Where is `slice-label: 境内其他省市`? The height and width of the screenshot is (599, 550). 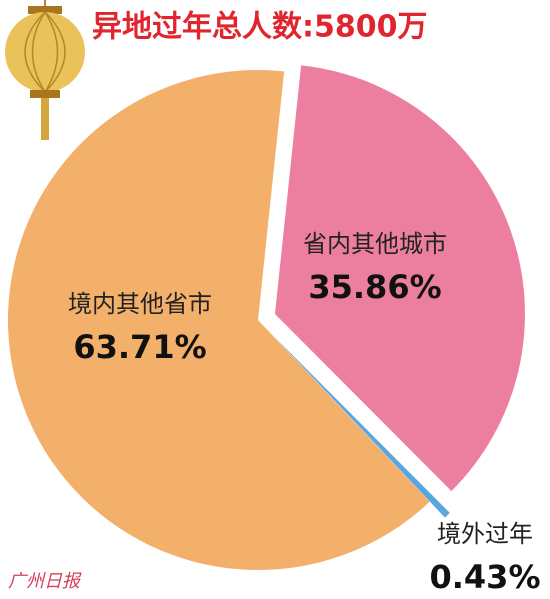
slice-label: 境内其他省市 is located at coordinates (140, 304).